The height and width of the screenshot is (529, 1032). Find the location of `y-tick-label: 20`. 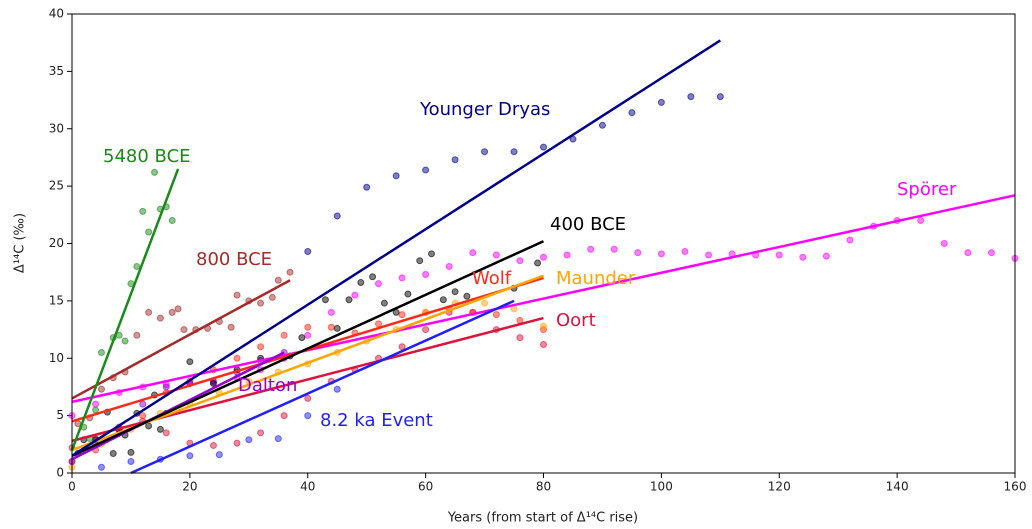

y-tick-label: 20 is located at coordinates (56, 243).